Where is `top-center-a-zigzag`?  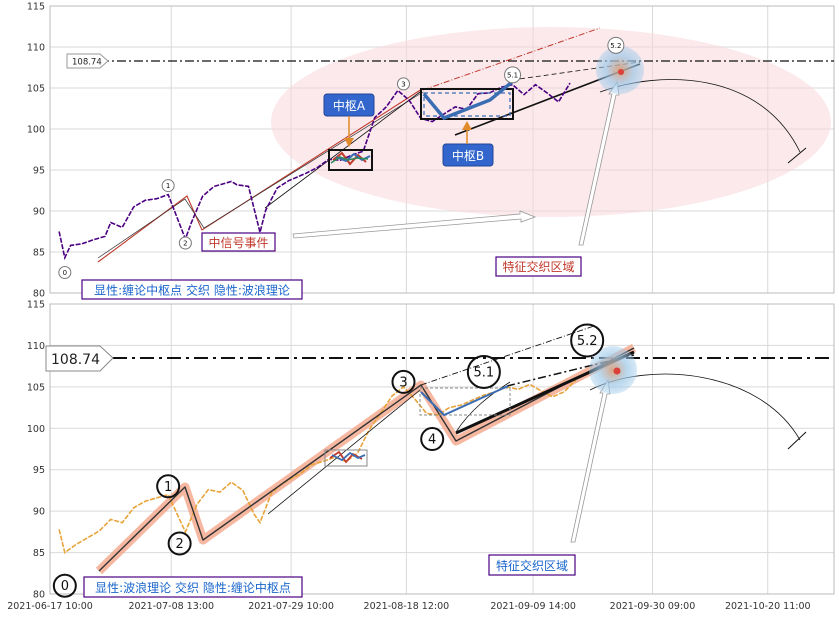 top-center-a-zigzag is located at coordinates (349, 158).